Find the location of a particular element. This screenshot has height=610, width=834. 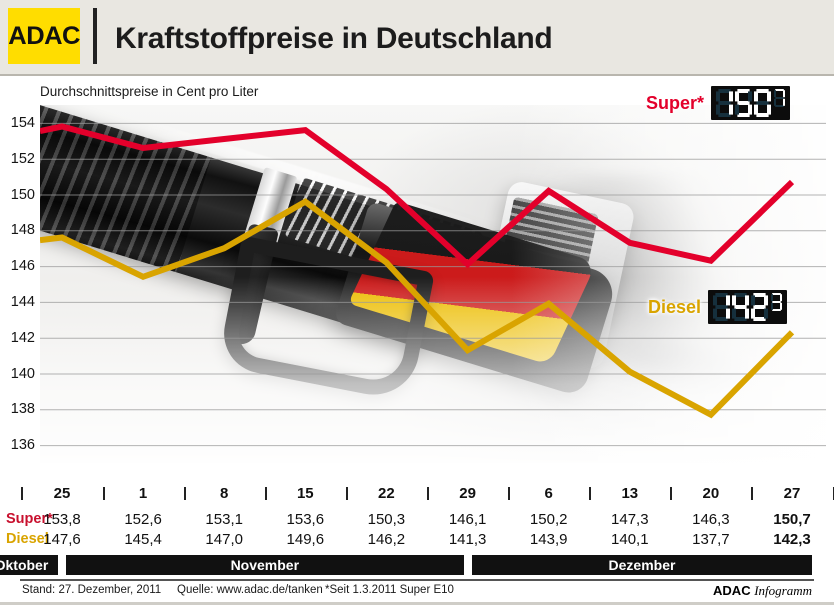

table-cell-diesel: 137,7 is located at coordinates (711, 539).